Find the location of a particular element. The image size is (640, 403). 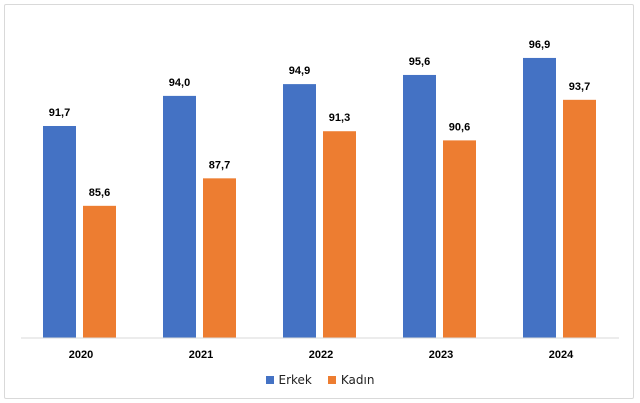

x-tick-2020: 2020 is located at coordinates (81, 355).